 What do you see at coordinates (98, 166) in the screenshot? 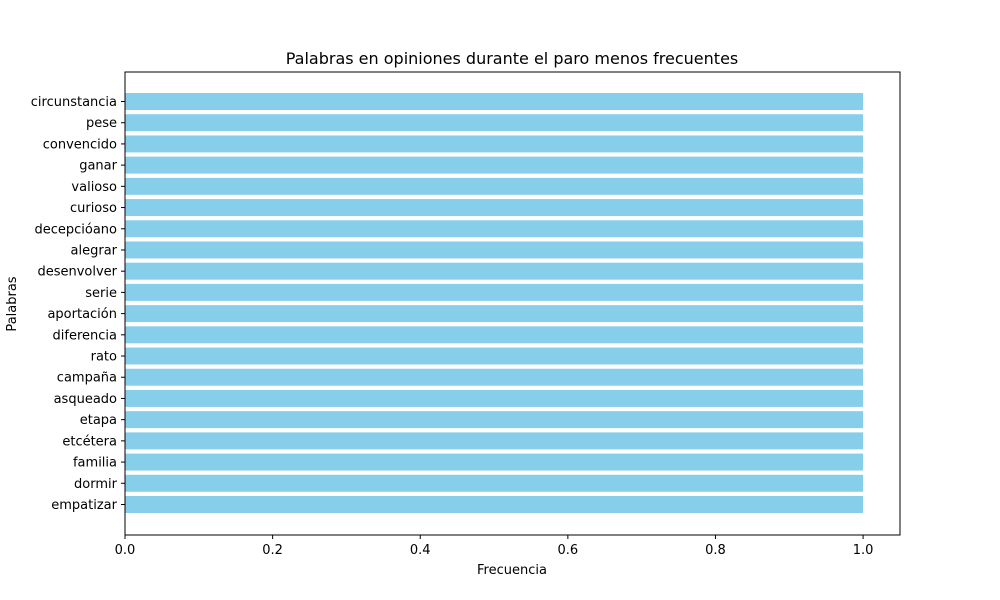
I see `y-tick-label: ganar` at bounding box center [98, 166].